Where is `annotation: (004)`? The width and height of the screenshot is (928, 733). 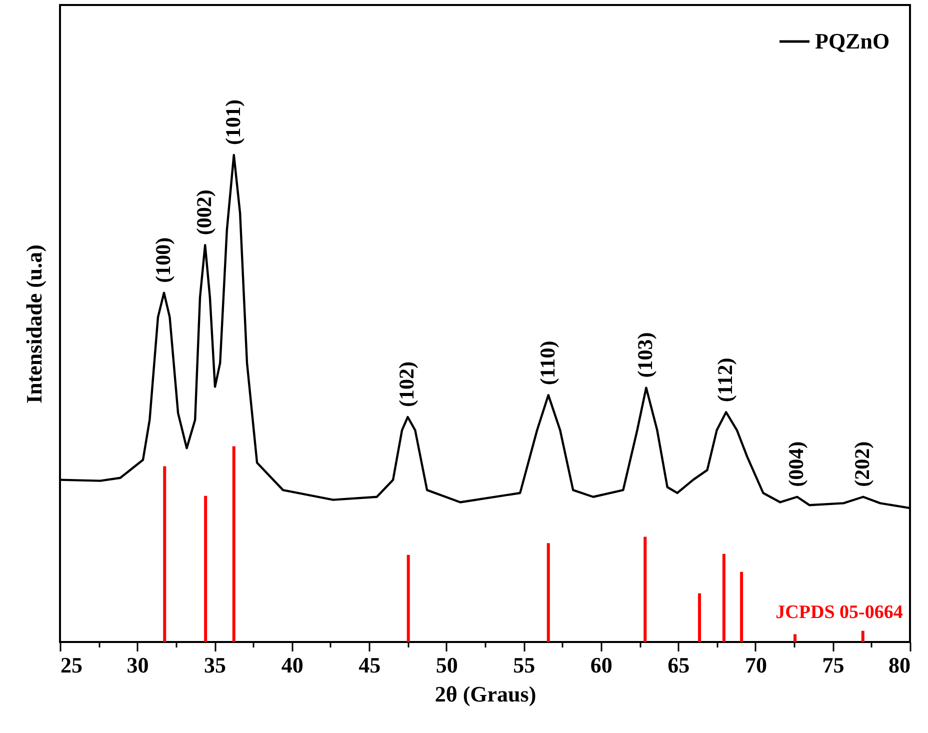
annotation: (004) is located at coordinates (796, 464).